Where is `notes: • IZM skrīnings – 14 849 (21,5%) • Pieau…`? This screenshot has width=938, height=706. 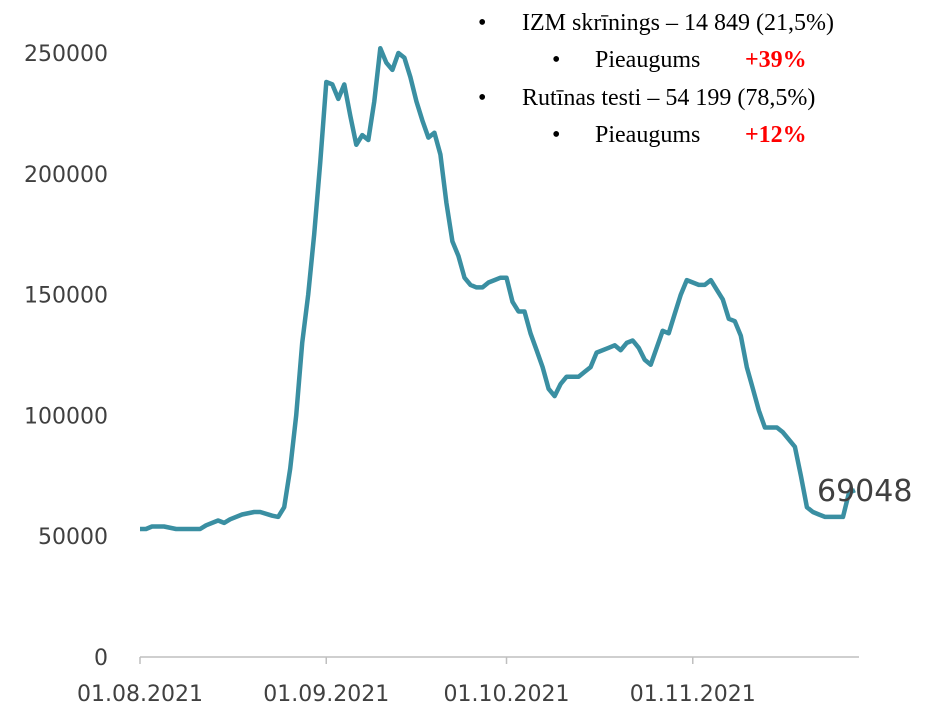 notes: • IZM skrīnings – 14 849 (21,5%) • Pieau… is located at coordinates (656, 79).